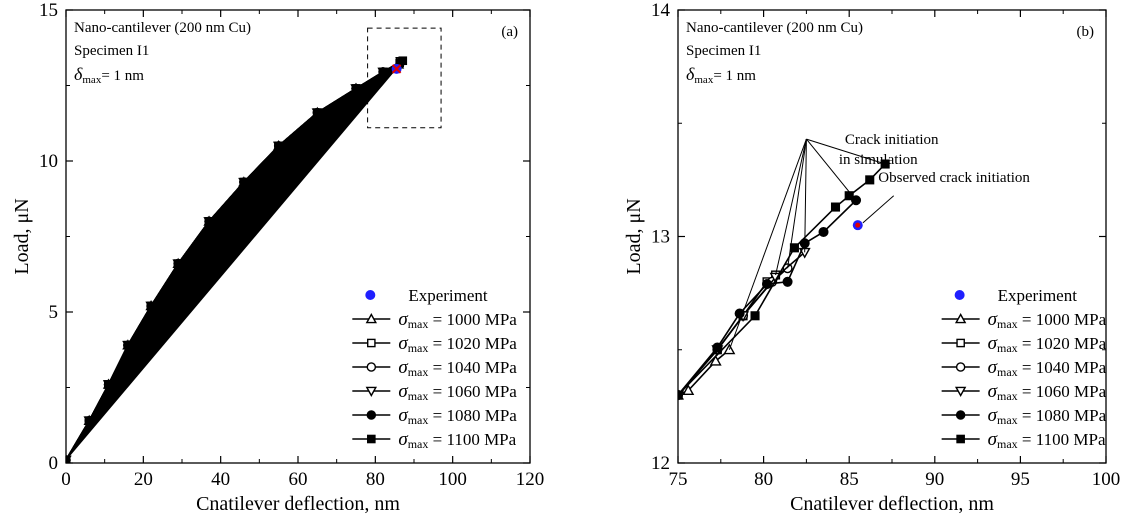 This screenshot has width=1134, height=525. What do you see at coordinates (661, 10) in the screenshot?
I see `y-tick-label: 14` at bounding box center [661, 10].